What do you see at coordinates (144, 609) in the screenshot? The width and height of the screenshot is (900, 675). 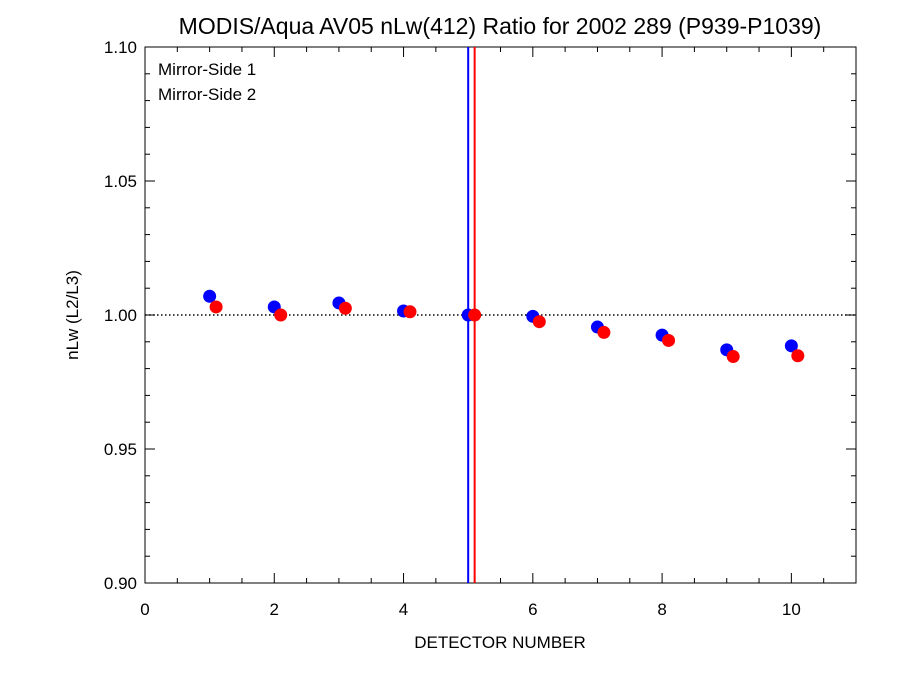 I see `x-tick-label: 0` at bounding box center [144, 609].